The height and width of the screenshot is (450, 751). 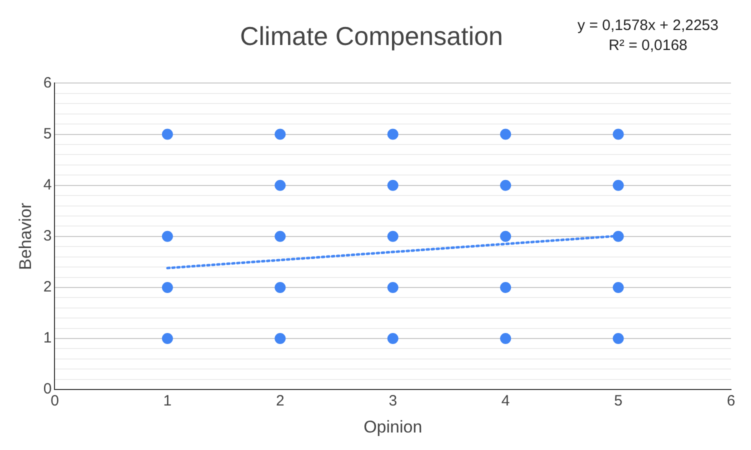 What do you see at coordinates (47, 83) in the screenshot?
I see `y-tick-label: 6` at bounding box center [47, 83].